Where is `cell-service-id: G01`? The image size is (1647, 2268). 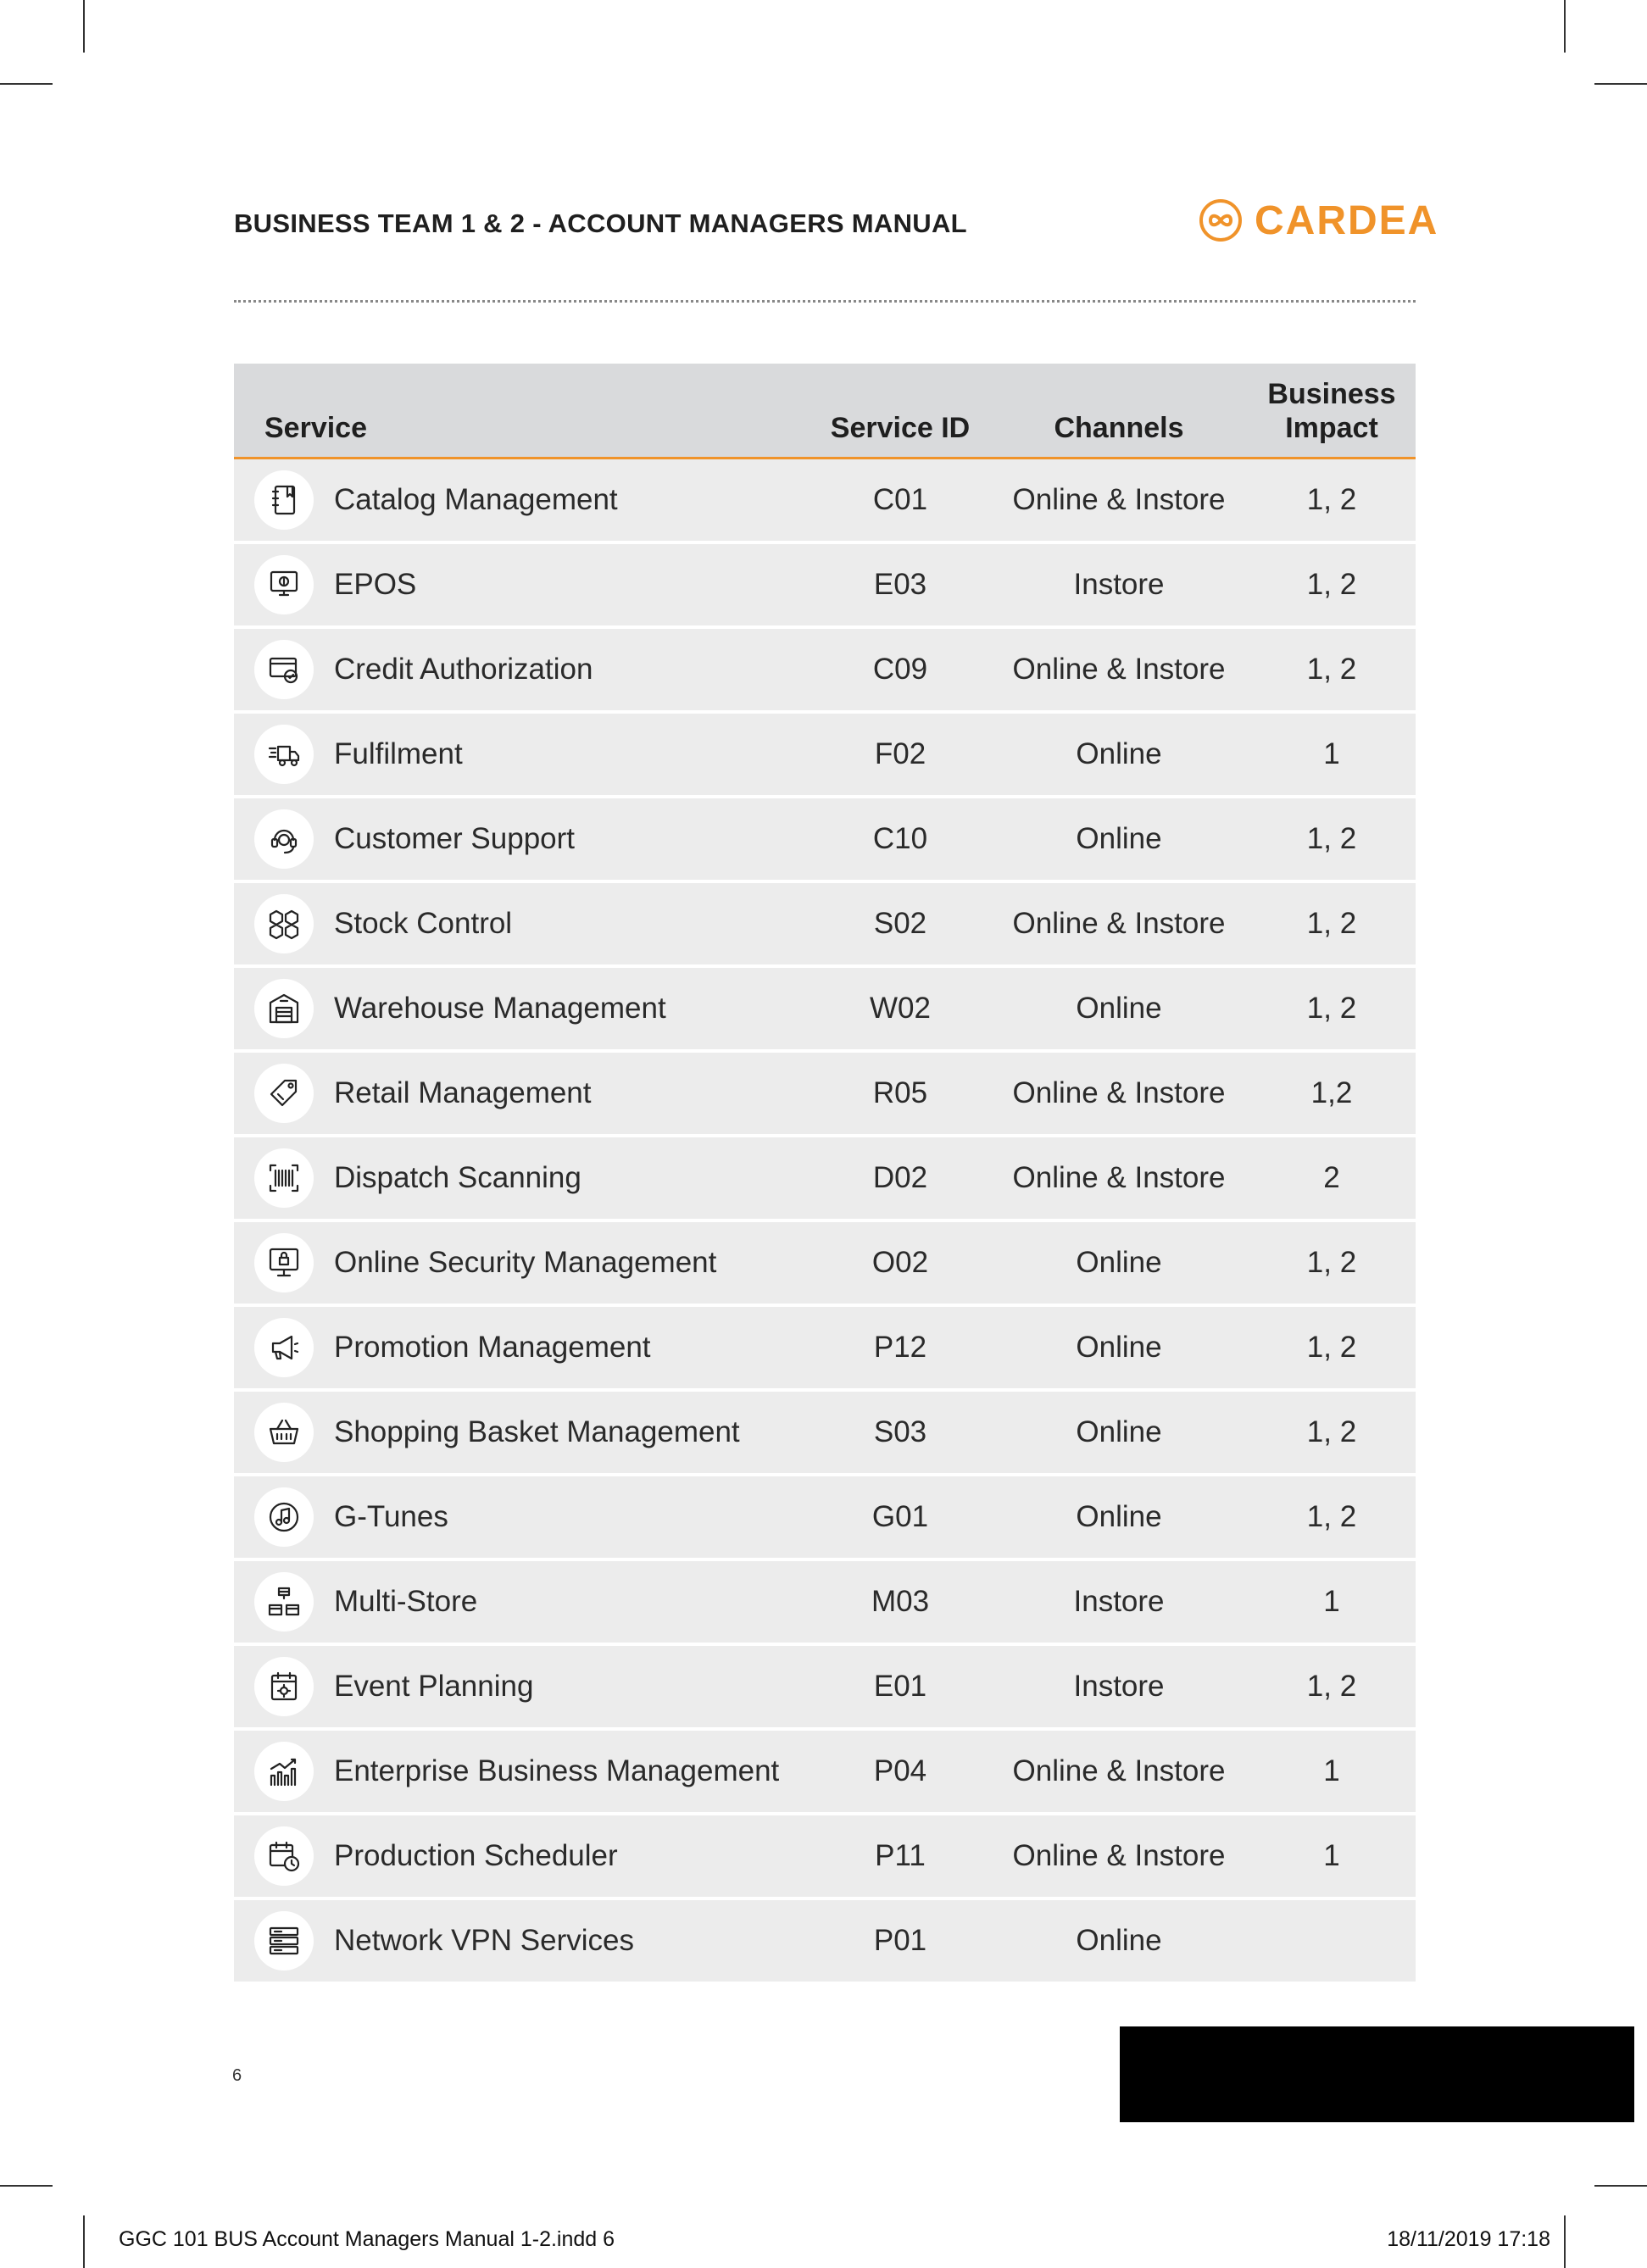 cell-service-id: G01 is located at coordinates (900, 1516).